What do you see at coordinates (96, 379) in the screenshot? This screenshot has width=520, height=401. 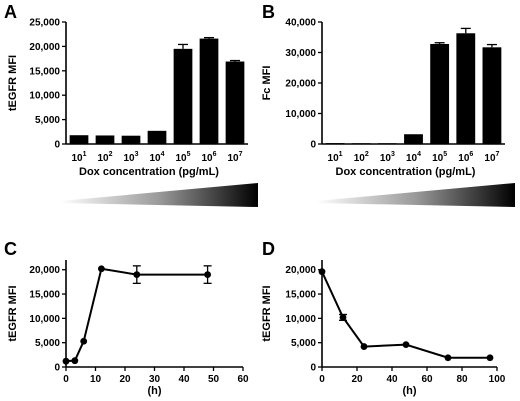 I see `x-tick-label: 10` at bounding box center [96, 379].